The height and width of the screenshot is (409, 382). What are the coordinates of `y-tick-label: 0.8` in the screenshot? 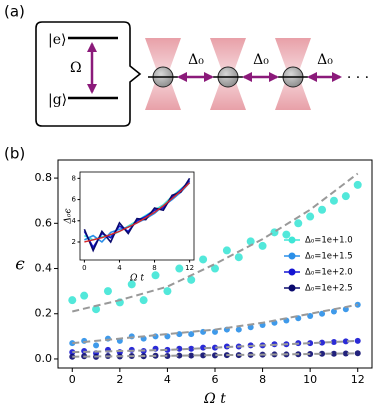 It's located at (44, 177).